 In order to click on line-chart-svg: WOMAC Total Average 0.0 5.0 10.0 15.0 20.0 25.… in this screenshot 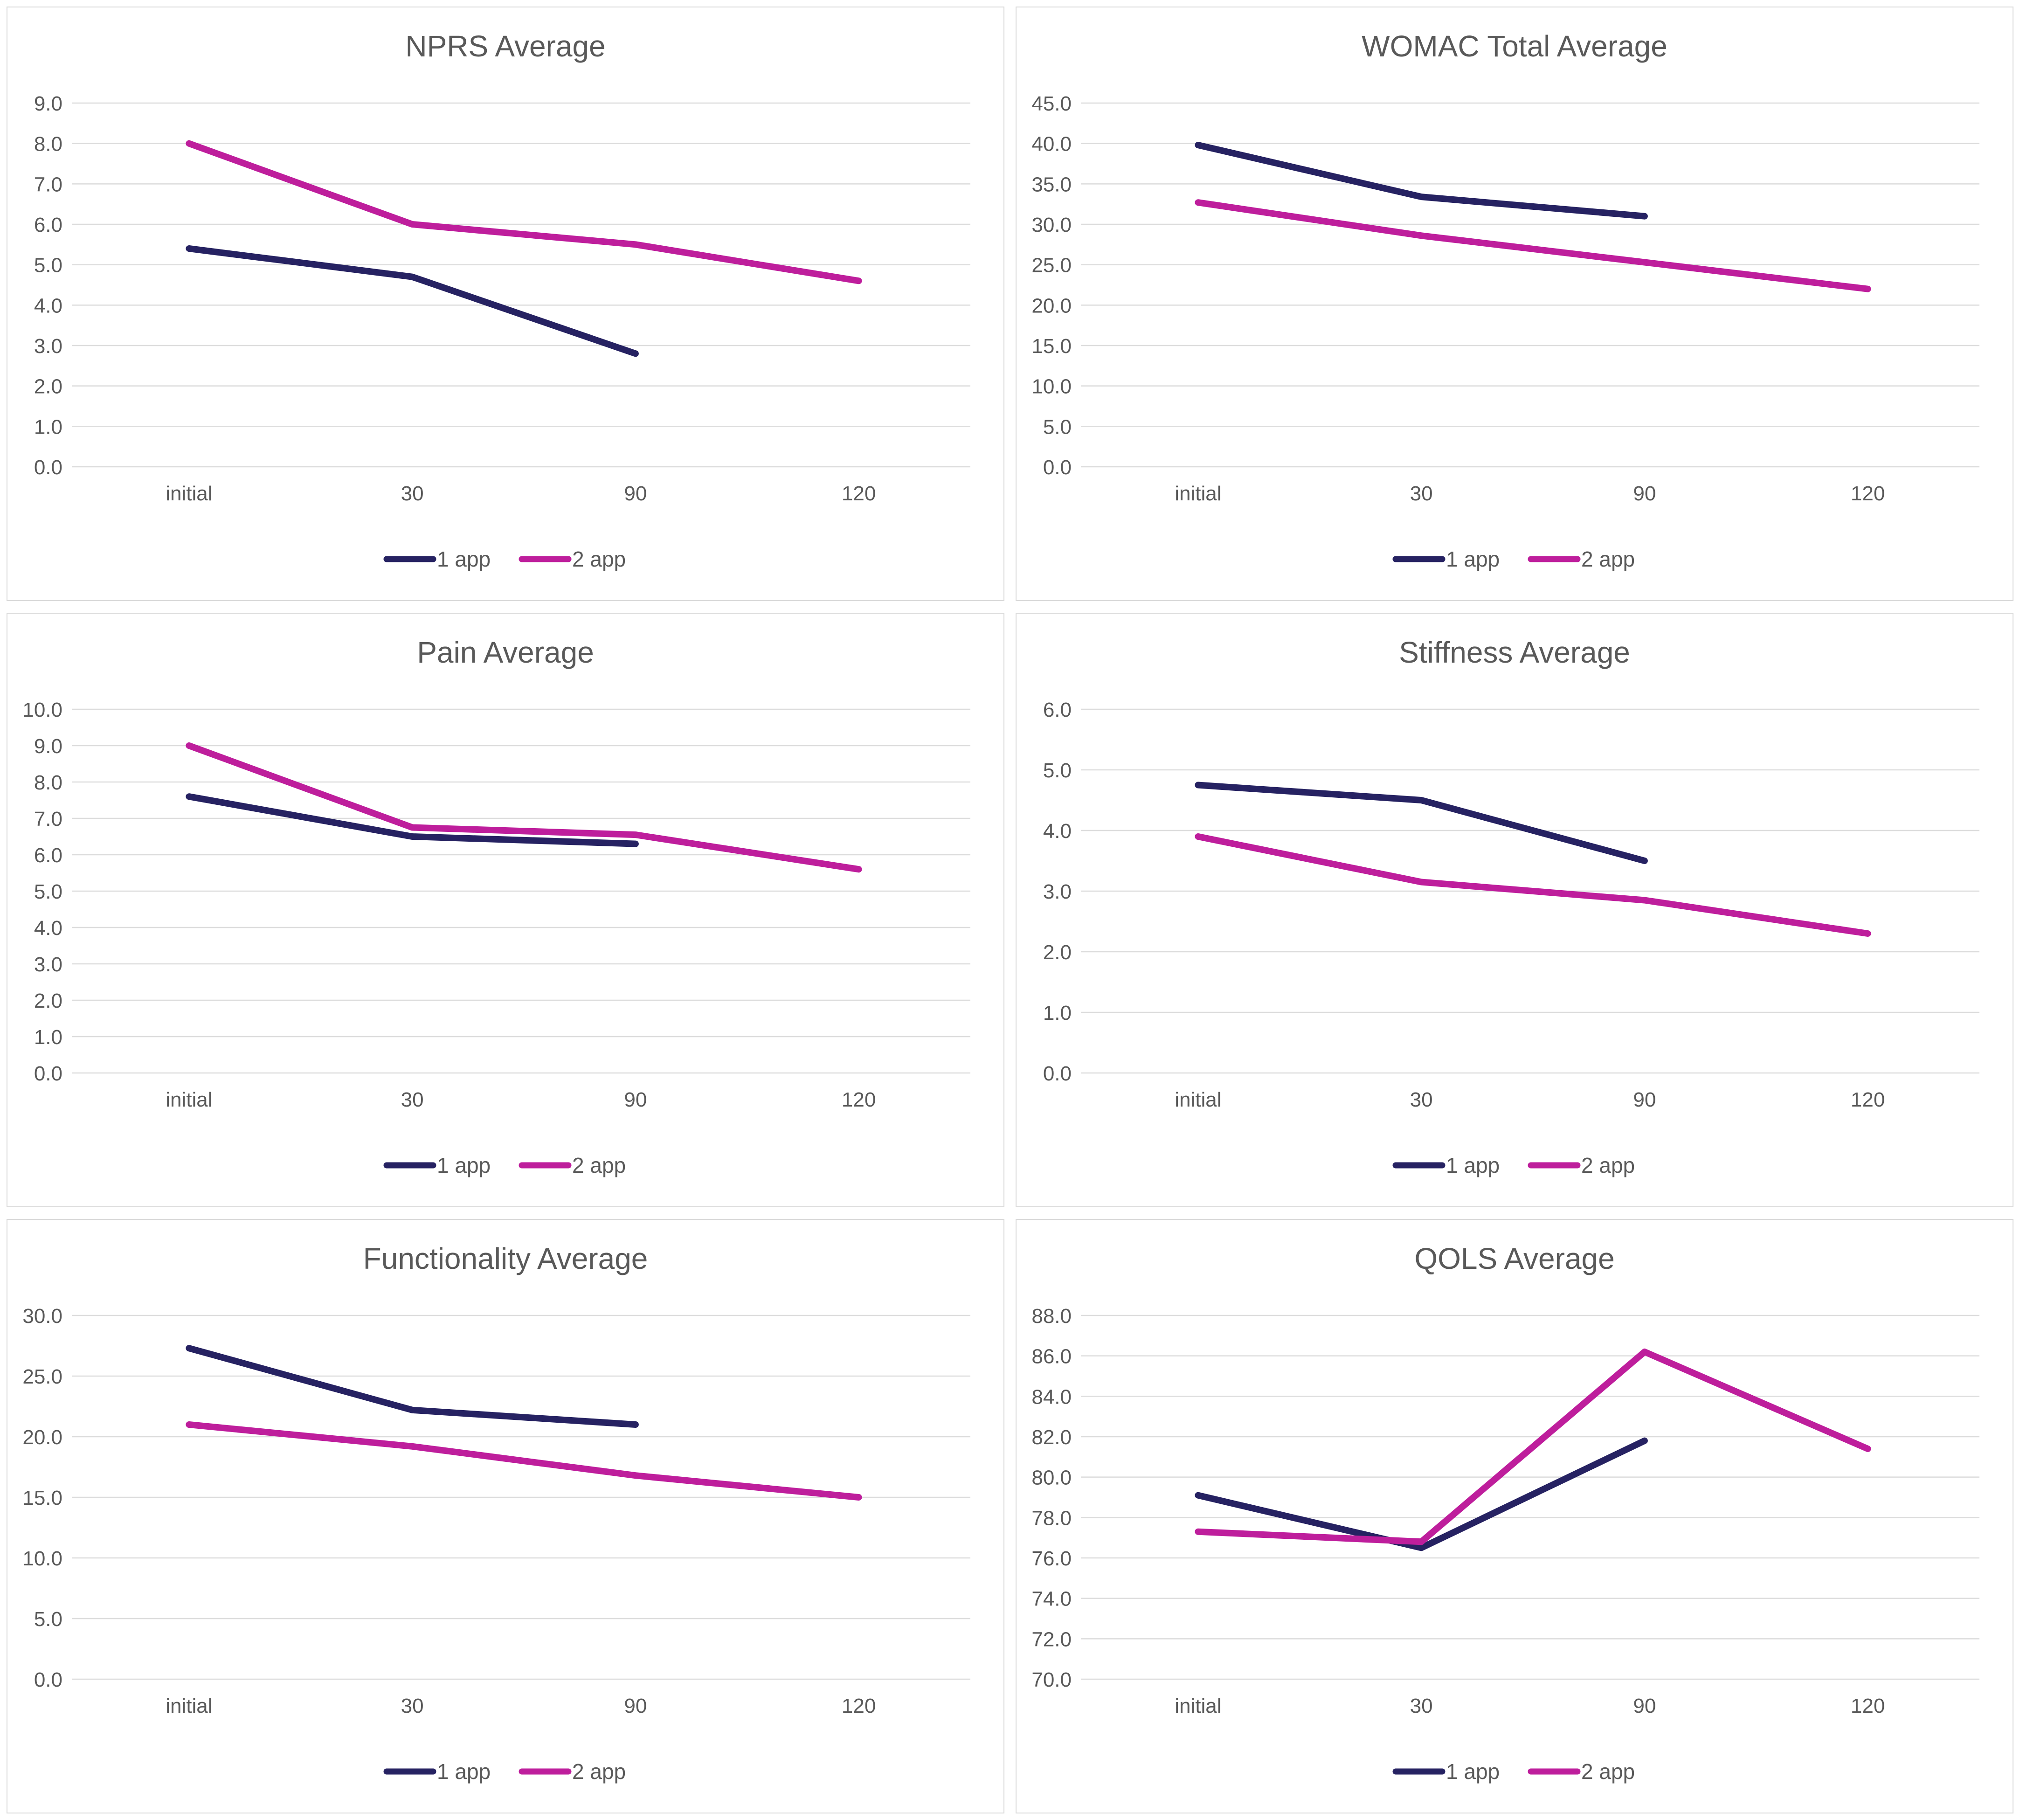, I will do `click(1505, 300)`.